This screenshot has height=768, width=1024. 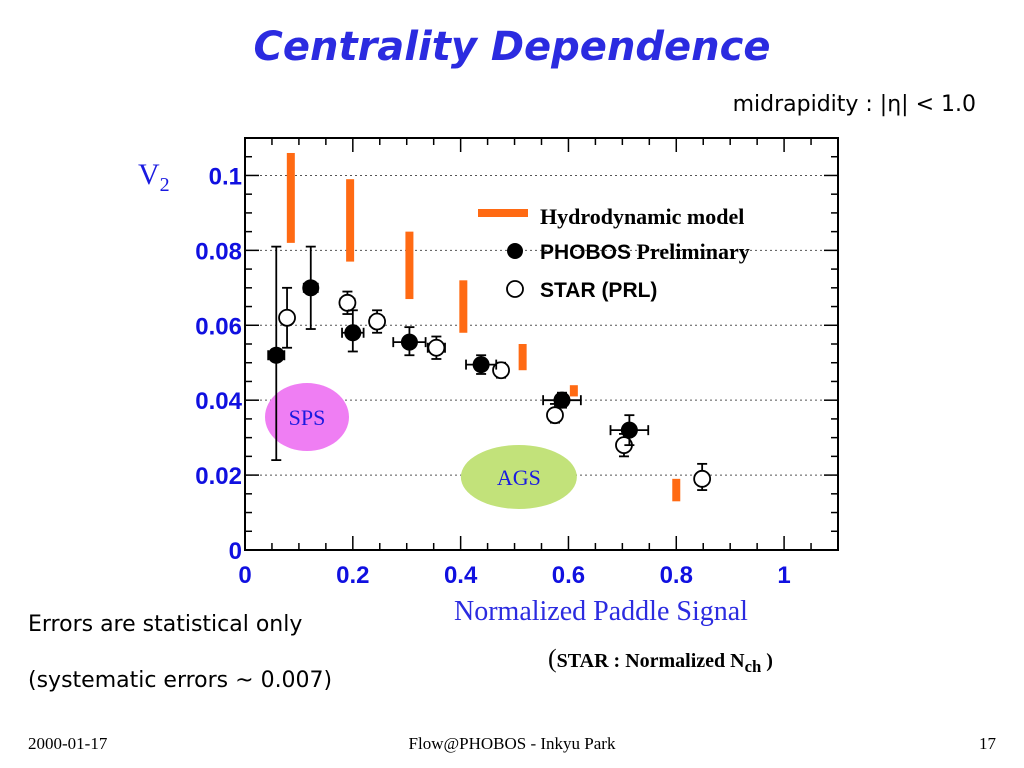 What do you see at coordinates (165, 624) in the screenshot?
I see `note-errors: Errors are statistical only` at bounding box center [165, 624].